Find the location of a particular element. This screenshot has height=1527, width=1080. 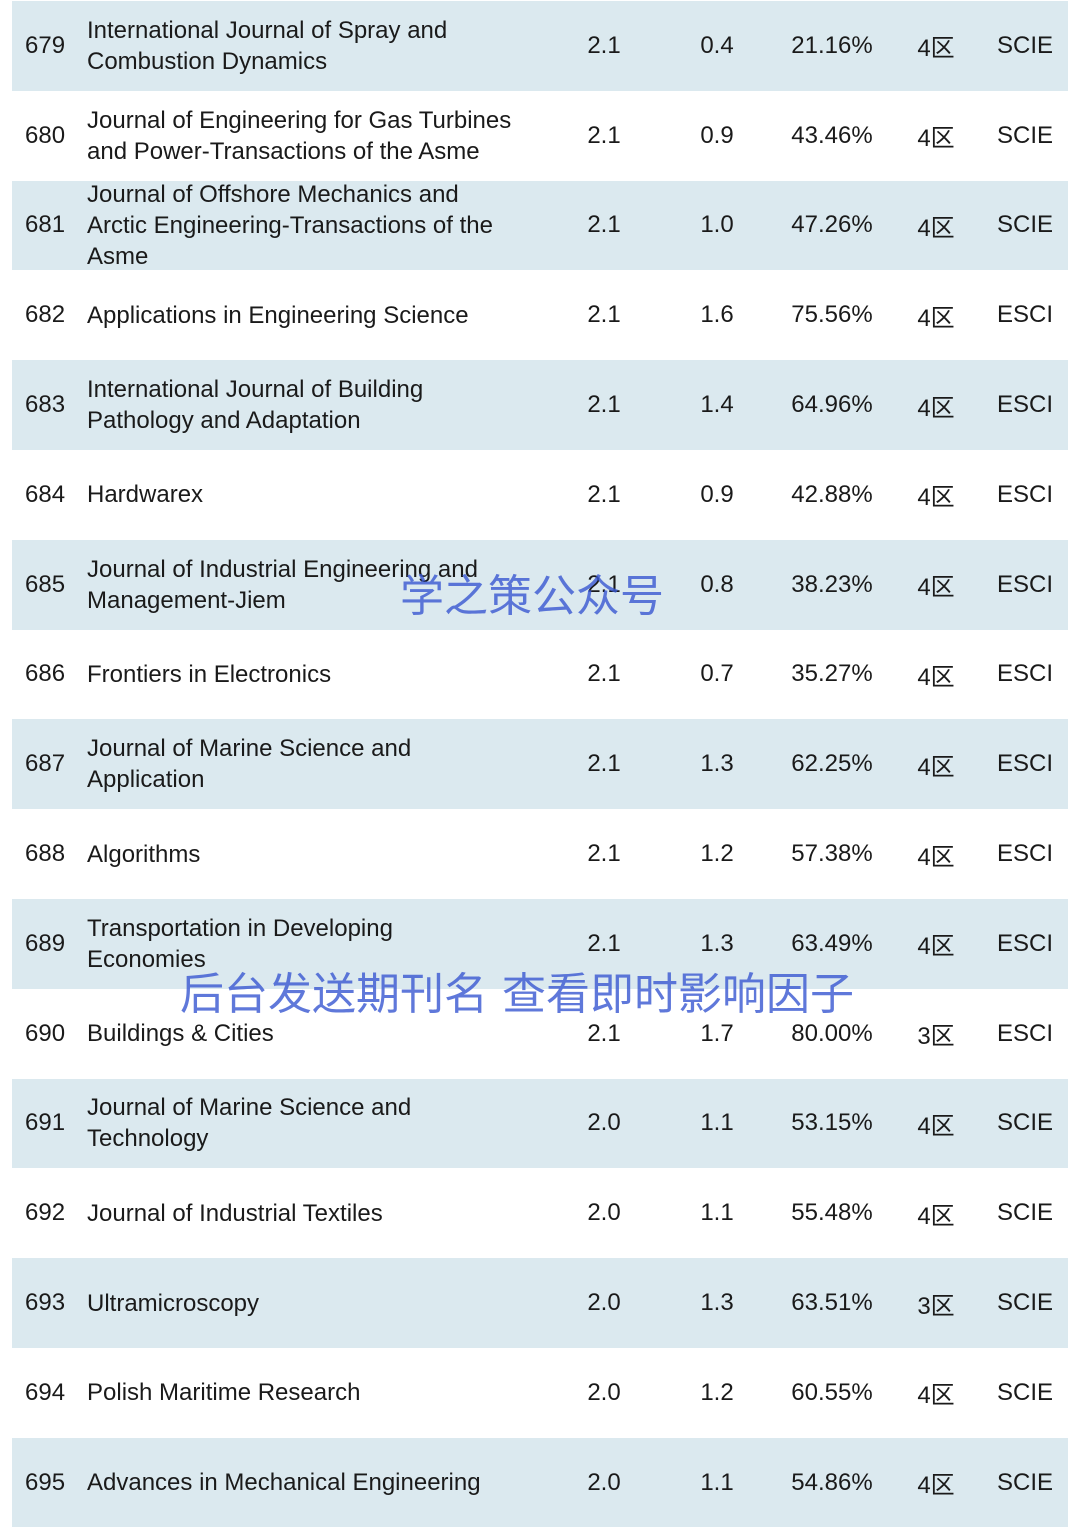

title-line: Journal of Offshore Mechanics and is located at coordinates (273, 194).